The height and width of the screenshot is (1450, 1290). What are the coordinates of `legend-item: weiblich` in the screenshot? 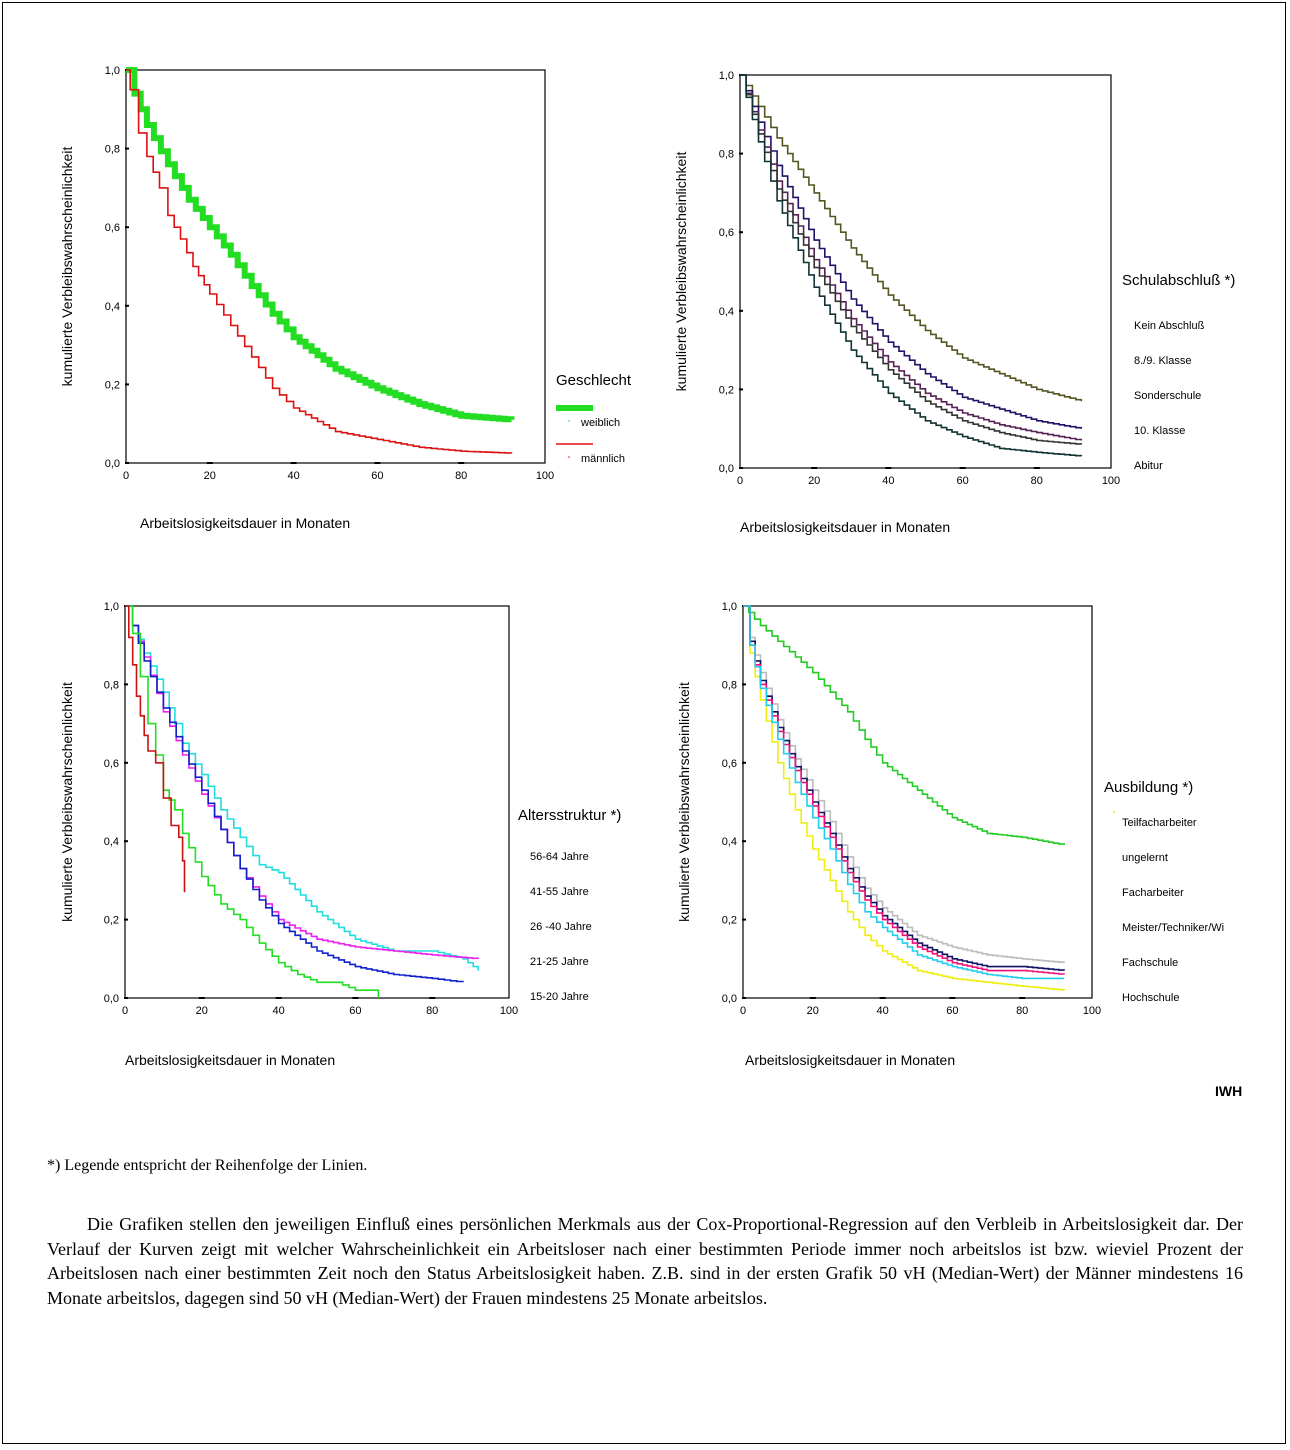 It's located at (600, 423).